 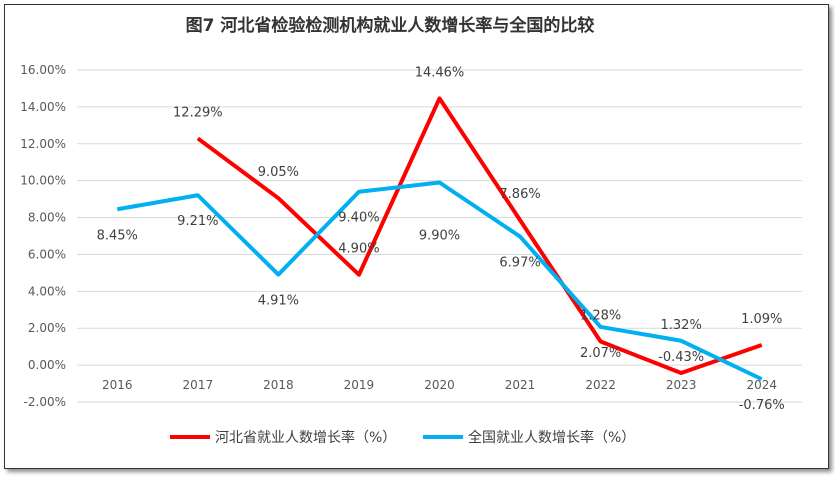 I want to click on x-tick-label: 2021, so click(x=520, y=385).